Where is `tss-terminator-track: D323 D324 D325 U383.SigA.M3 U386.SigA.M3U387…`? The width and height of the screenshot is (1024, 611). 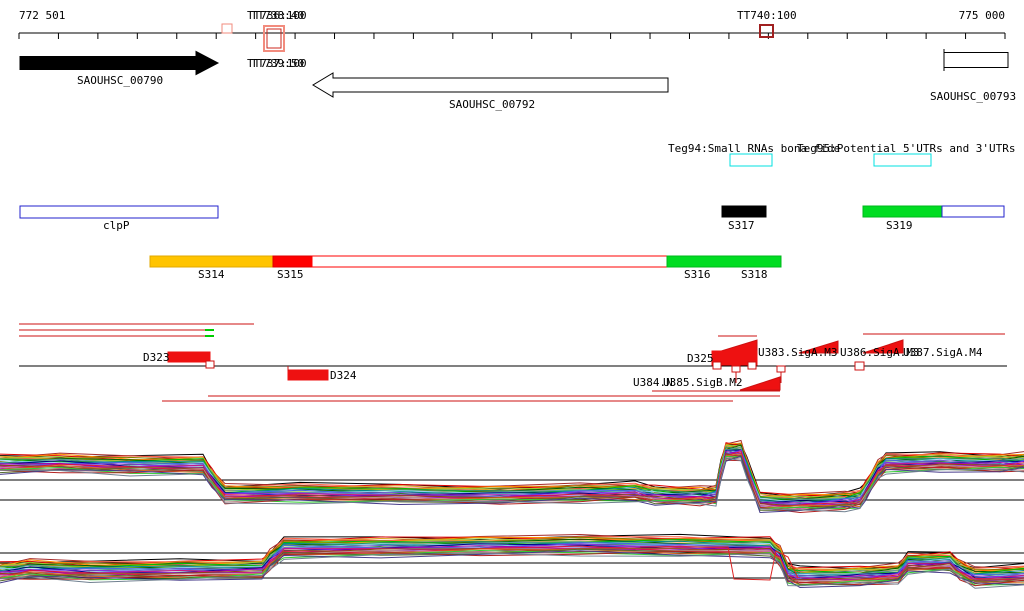 tss-terminator-track: D323 D324 D325 U383.SigA.M3 U386.SigA.M3U387… is located at coordinates (513, 362).